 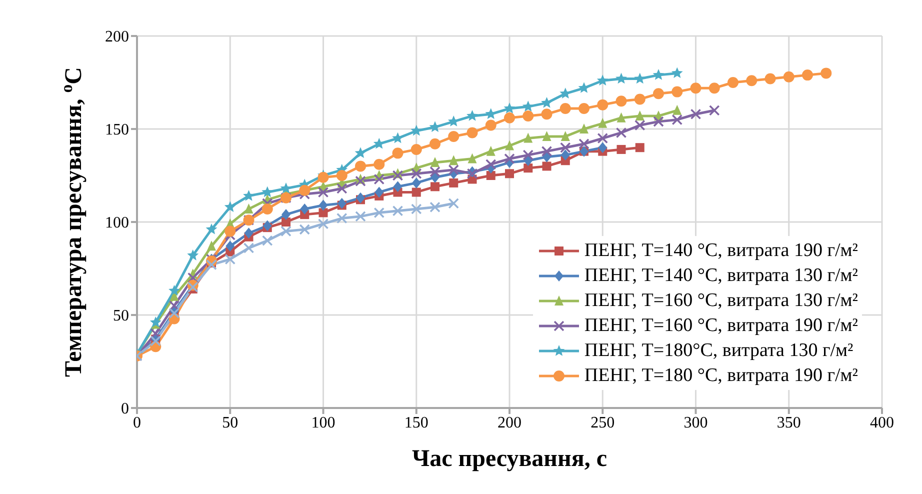 I want to click on y-tick-label: 50, so click(x=121, y=316).